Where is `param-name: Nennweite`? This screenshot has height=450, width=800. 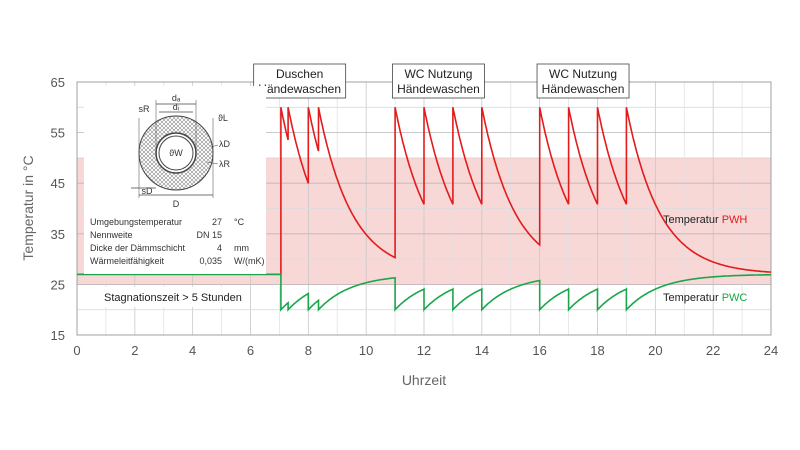
param-name: Nennweite is located at coordinates (111, 235).